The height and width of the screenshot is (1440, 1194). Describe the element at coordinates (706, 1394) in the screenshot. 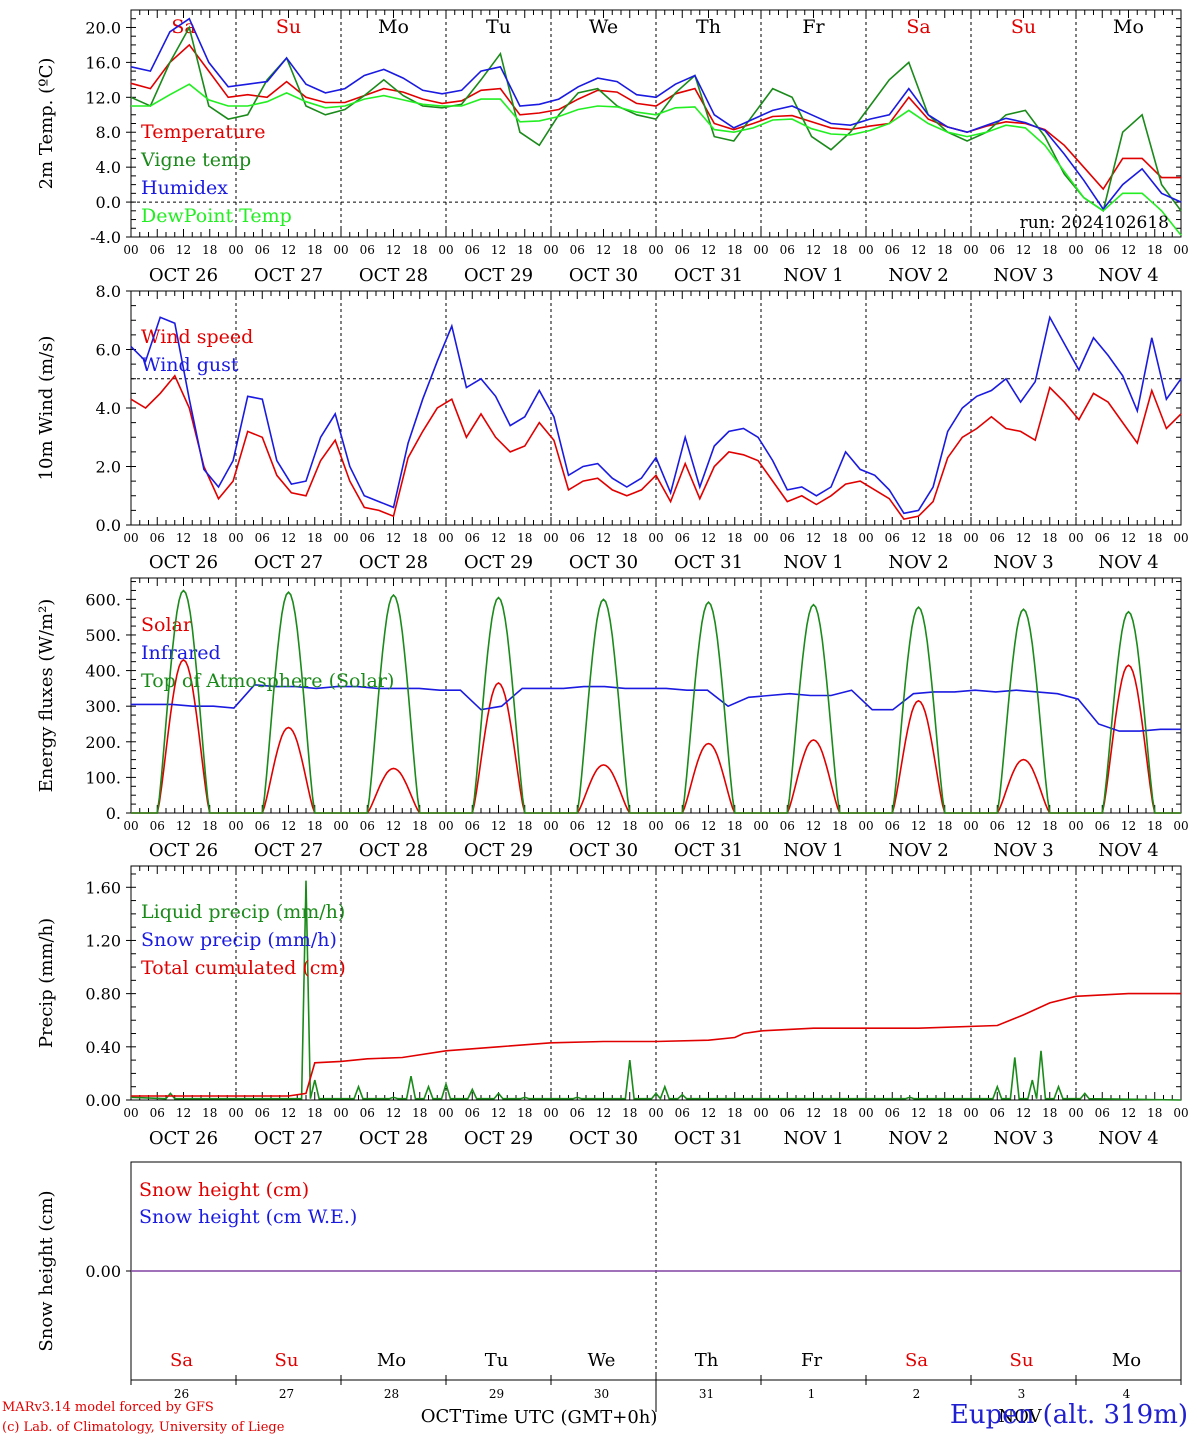

I see `day-number: 31` at that location.